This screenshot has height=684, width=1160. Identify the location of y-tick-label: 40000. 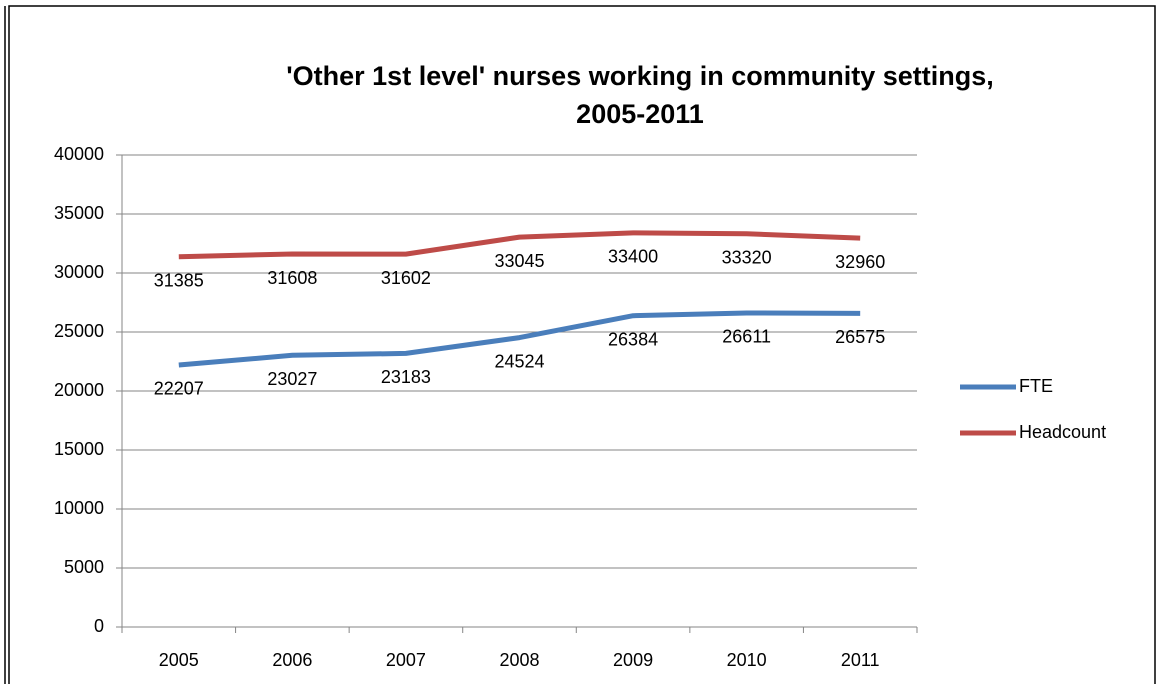
(79, 154).